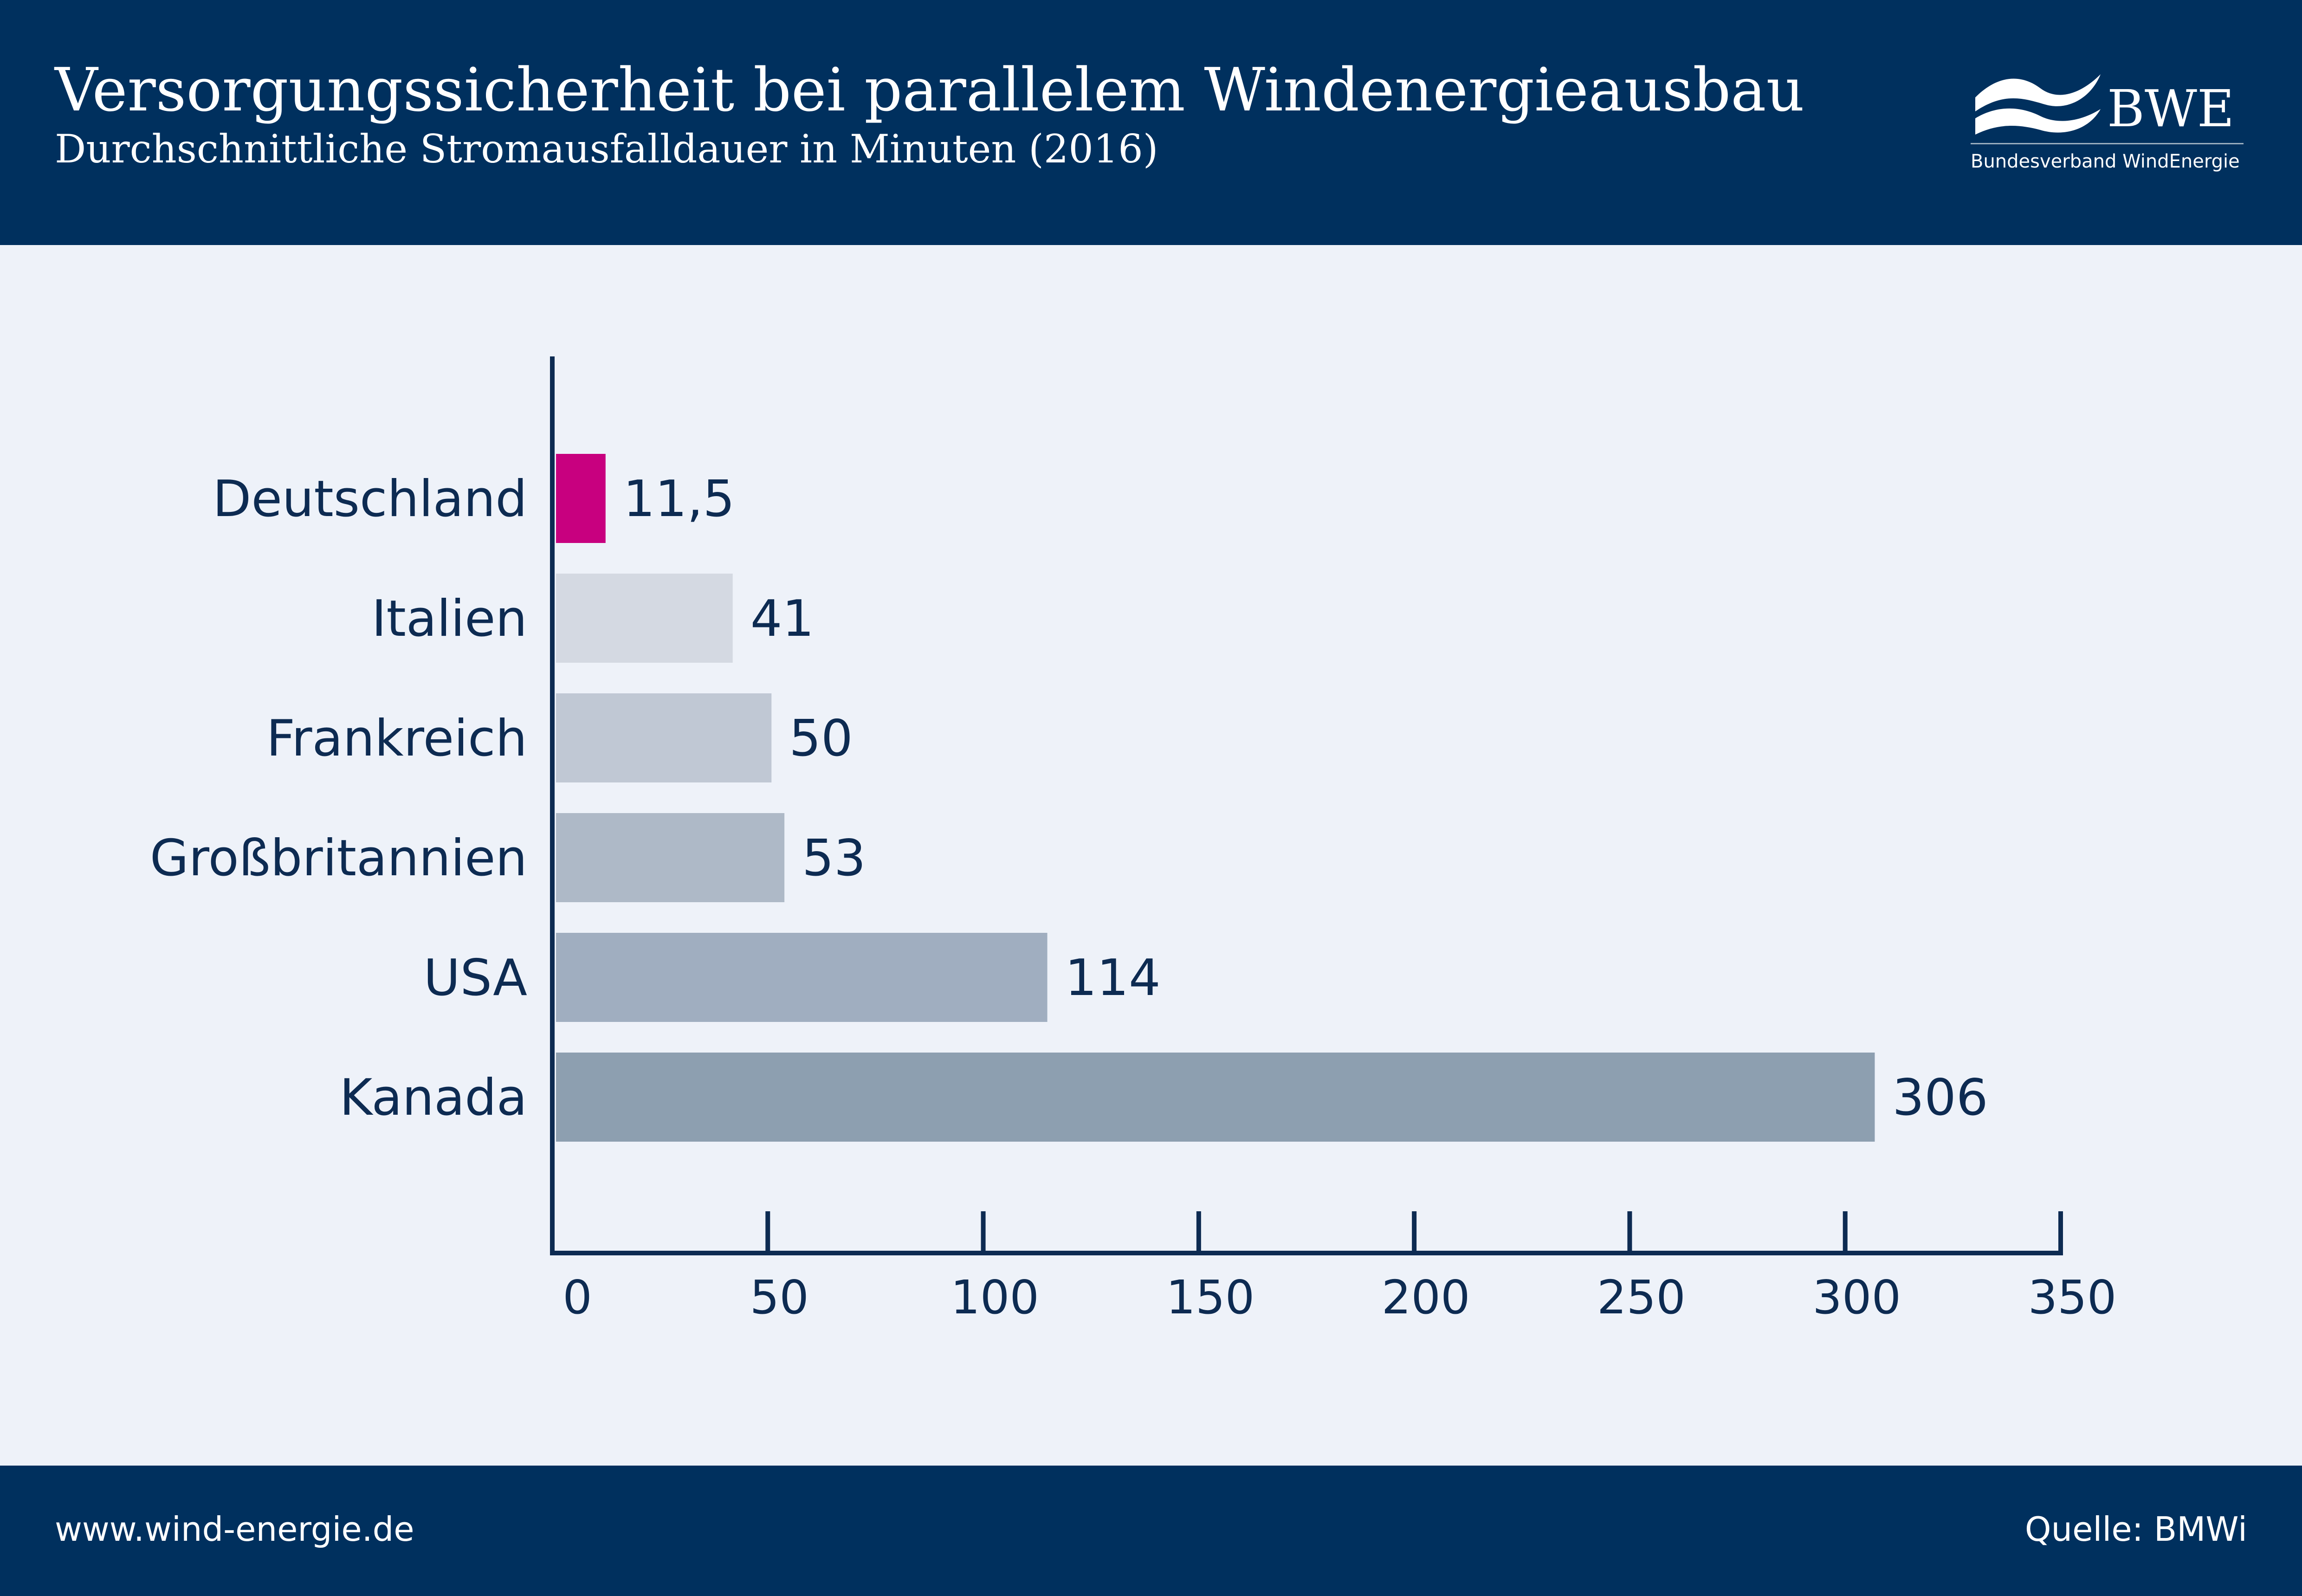 This screenshot has height=1596, width=2302. I want to click on x-tick-label: 0, so click(578, 1297).